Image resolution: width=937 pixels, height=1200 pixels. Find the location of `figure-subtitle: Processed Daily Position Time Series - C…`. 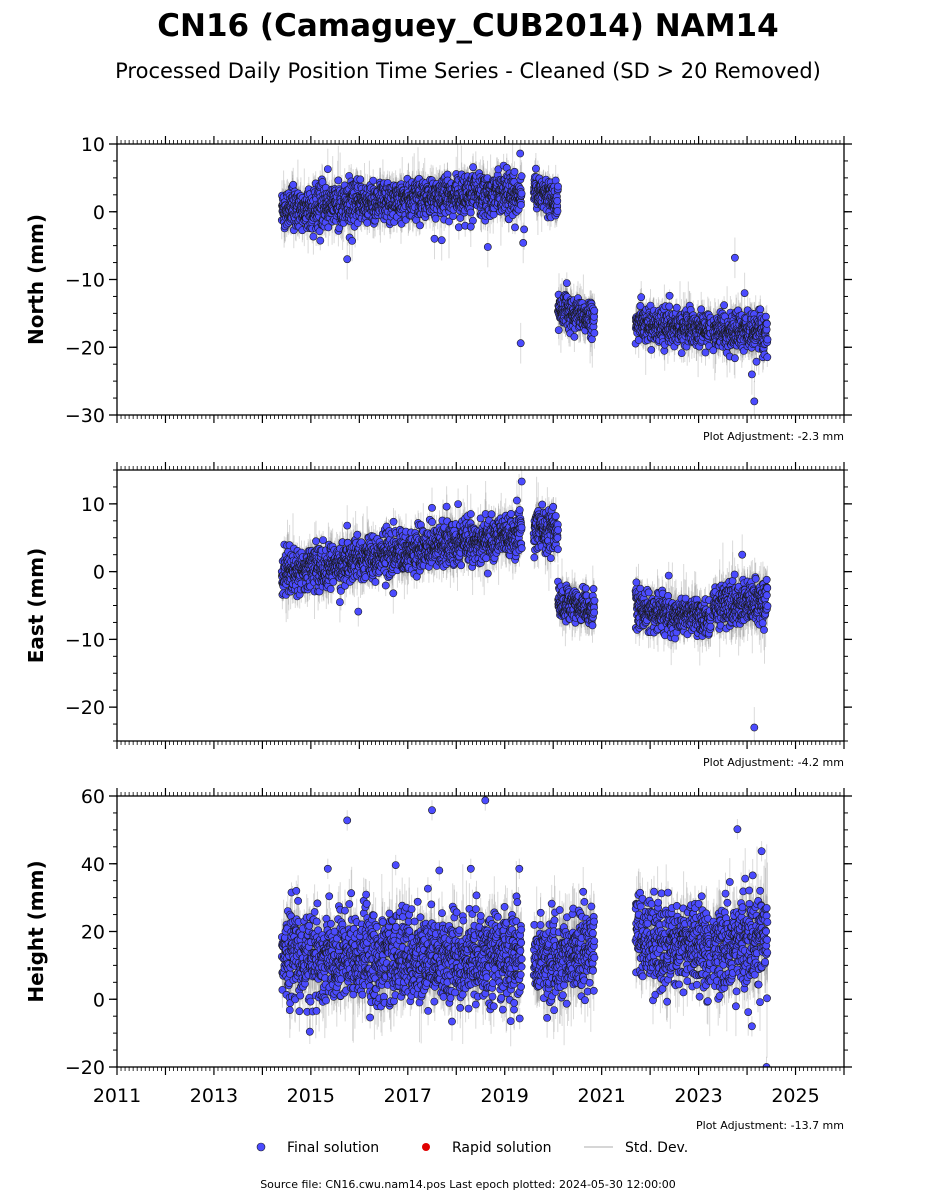

figure-subtitle: Processed Daily Position Time Series - C… is located at coordinates (468, 71).